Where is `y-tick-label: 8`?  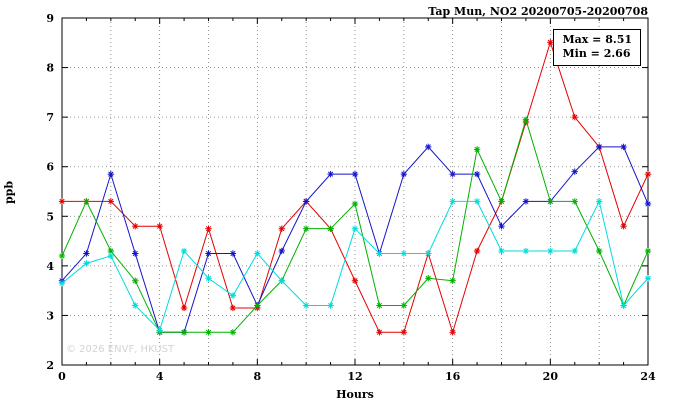 y-tick-label: 8 is located at coordinates (50, 68).